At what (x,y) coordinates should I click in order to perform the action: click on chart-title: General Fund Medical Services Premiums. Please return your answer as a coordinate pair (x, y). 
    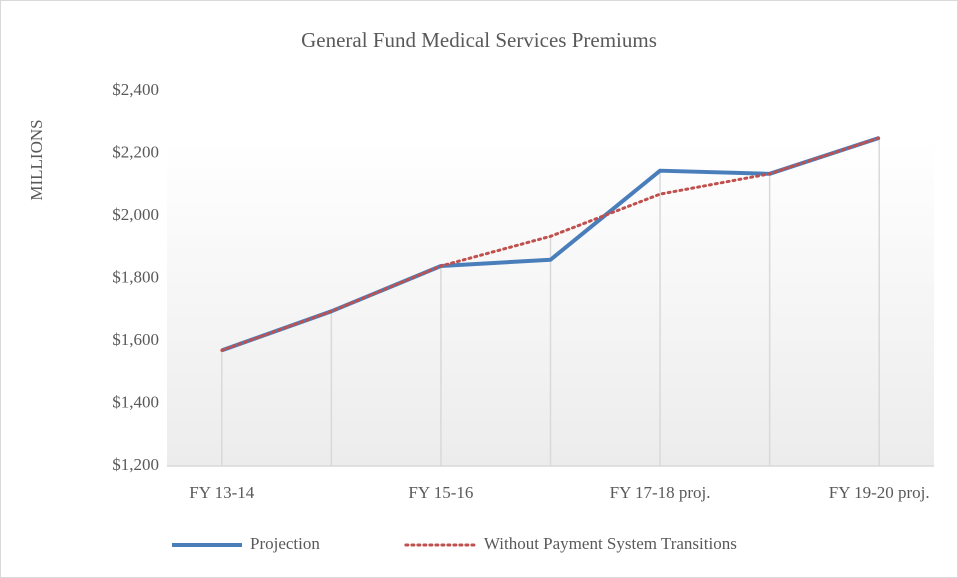
    Looking at the image, I should click on (479, 40).